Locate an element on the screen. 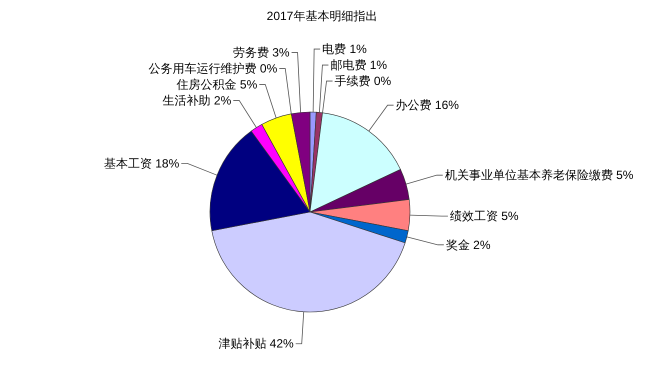 The width and height of the screenshot is (645, 371). slice-label: 奖金 2% is located at coordinates (468, 245).